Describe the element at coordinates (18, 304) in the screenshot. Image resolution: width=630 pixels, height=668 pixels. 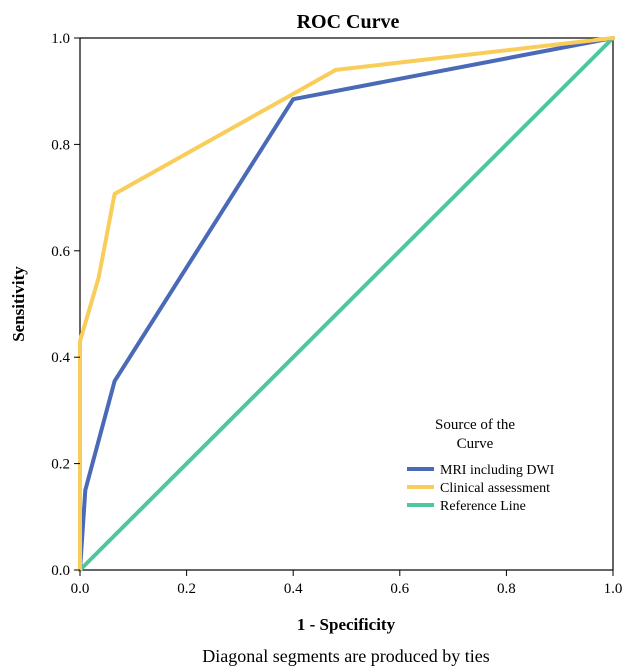
I see `y-axis-label: Sensitivity` at that location.